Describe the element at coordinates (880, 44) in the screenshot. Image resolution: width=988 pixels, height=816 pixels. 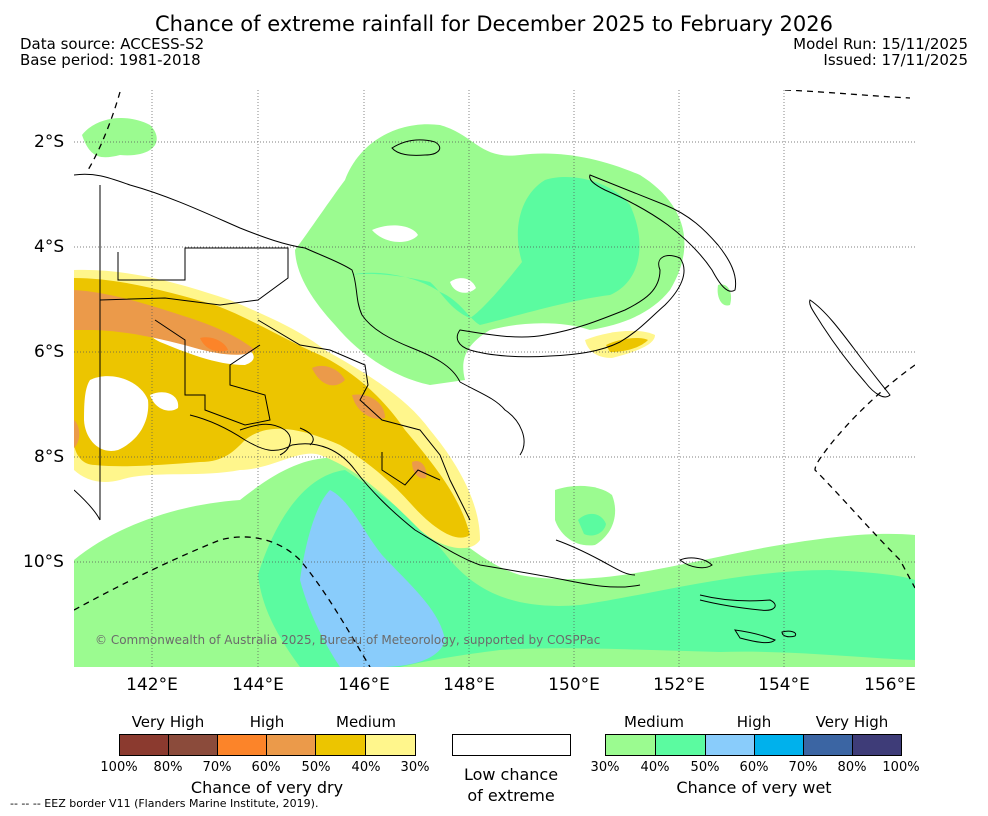
I see `model-run: Model Run: 15/11/2025` at that location.